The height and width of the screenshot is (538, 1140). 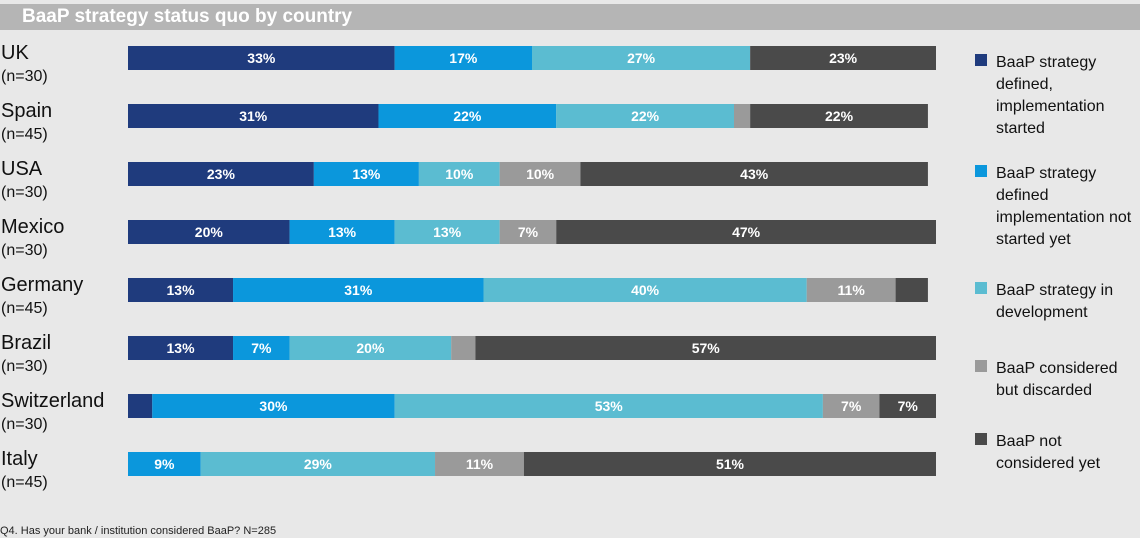 I want to click on data-label: 47%, so click(x=746, y=232).